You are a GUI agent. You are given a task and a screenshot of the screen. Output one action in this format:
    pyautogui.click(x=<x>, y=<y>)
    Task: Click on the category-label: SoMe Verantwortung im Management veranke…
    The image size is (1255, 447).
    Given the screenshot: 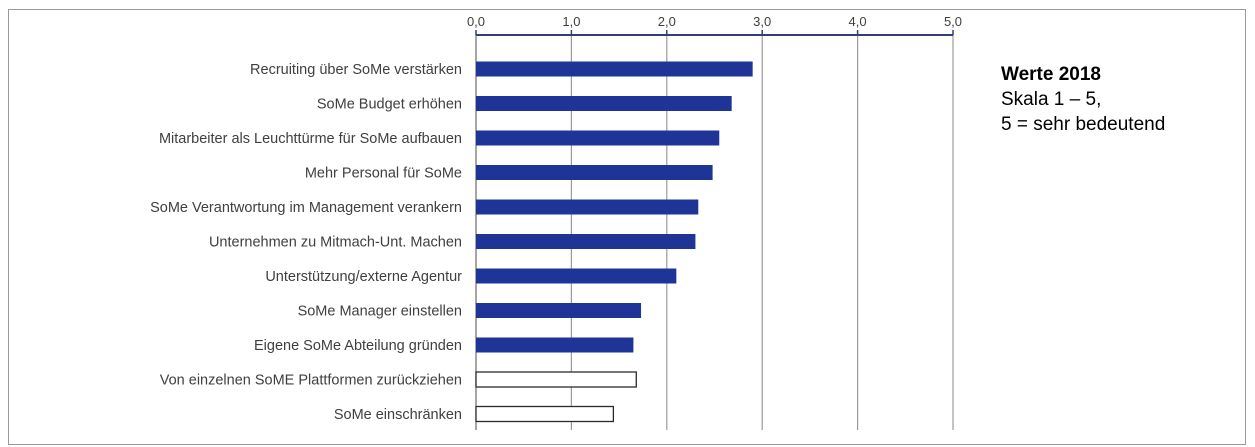 What is the action you would take?
    pyautogui.click(x=306, y=208)
    